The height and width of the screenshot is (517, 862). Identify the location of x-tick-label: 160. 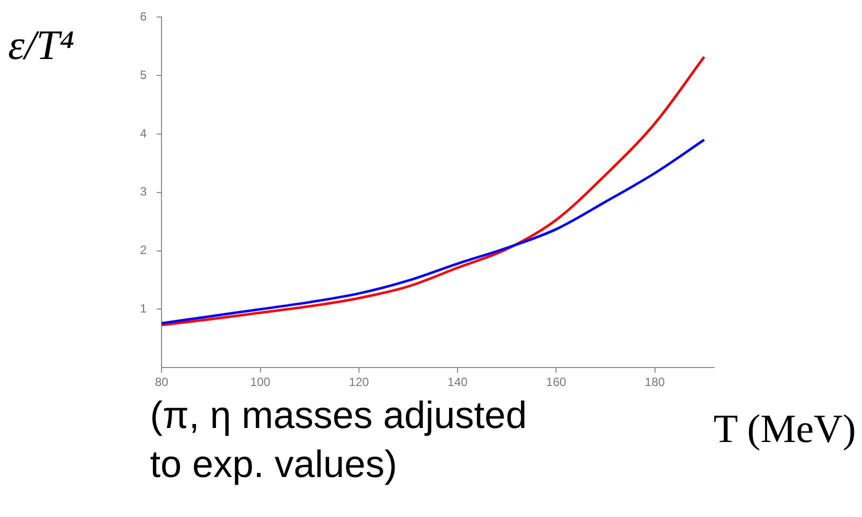
(556, 382).